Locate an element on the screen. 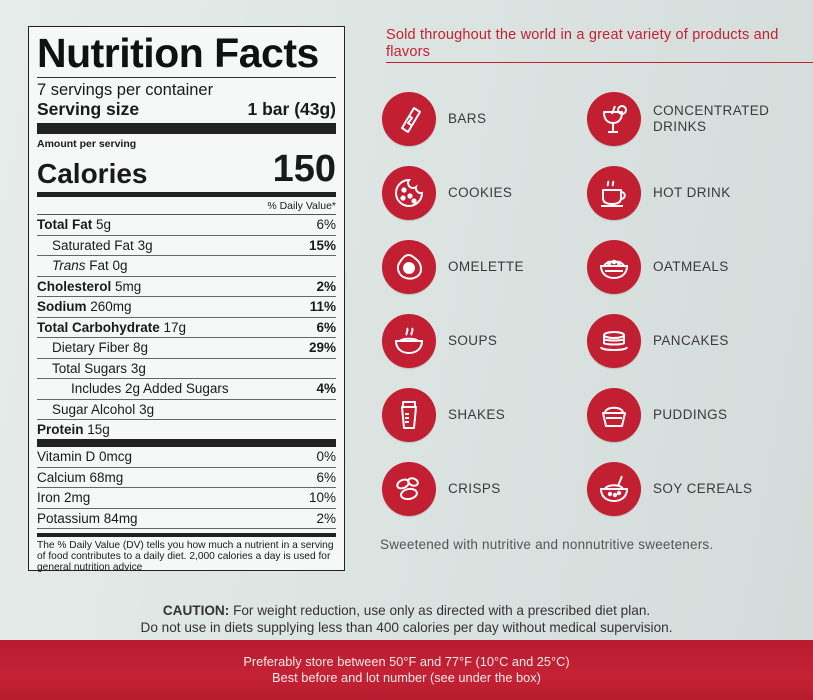 The height and width of the screenshot is (700, 813). nutrient-amount: 5mg is located at coordinates (128, 286).